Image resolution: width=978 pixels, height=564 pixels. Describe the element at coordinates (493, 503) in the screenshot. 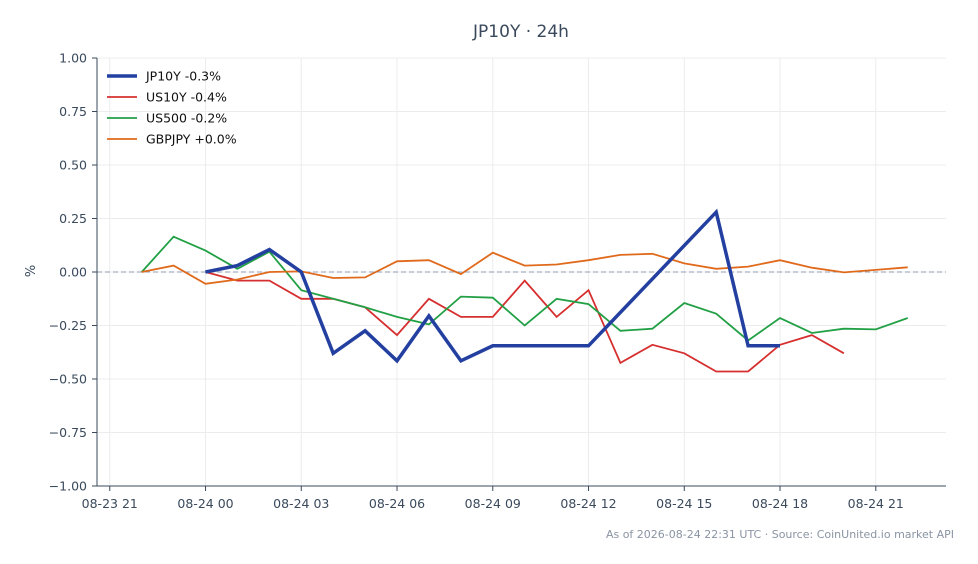

I see `x-tick-label: 08-24 09` at that location.